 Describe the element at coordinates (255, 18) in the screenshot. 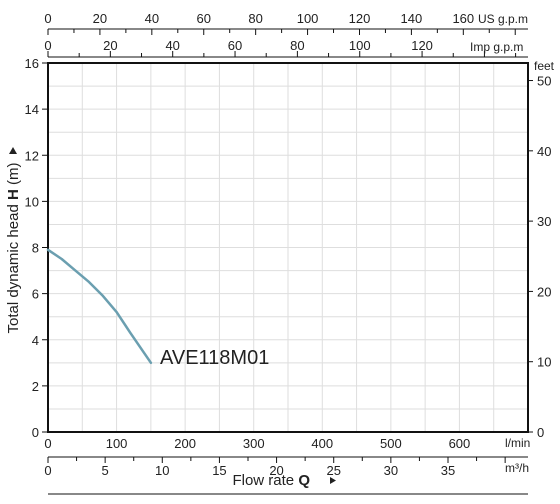

I see `usgpm-tick-label: 80` at that location.